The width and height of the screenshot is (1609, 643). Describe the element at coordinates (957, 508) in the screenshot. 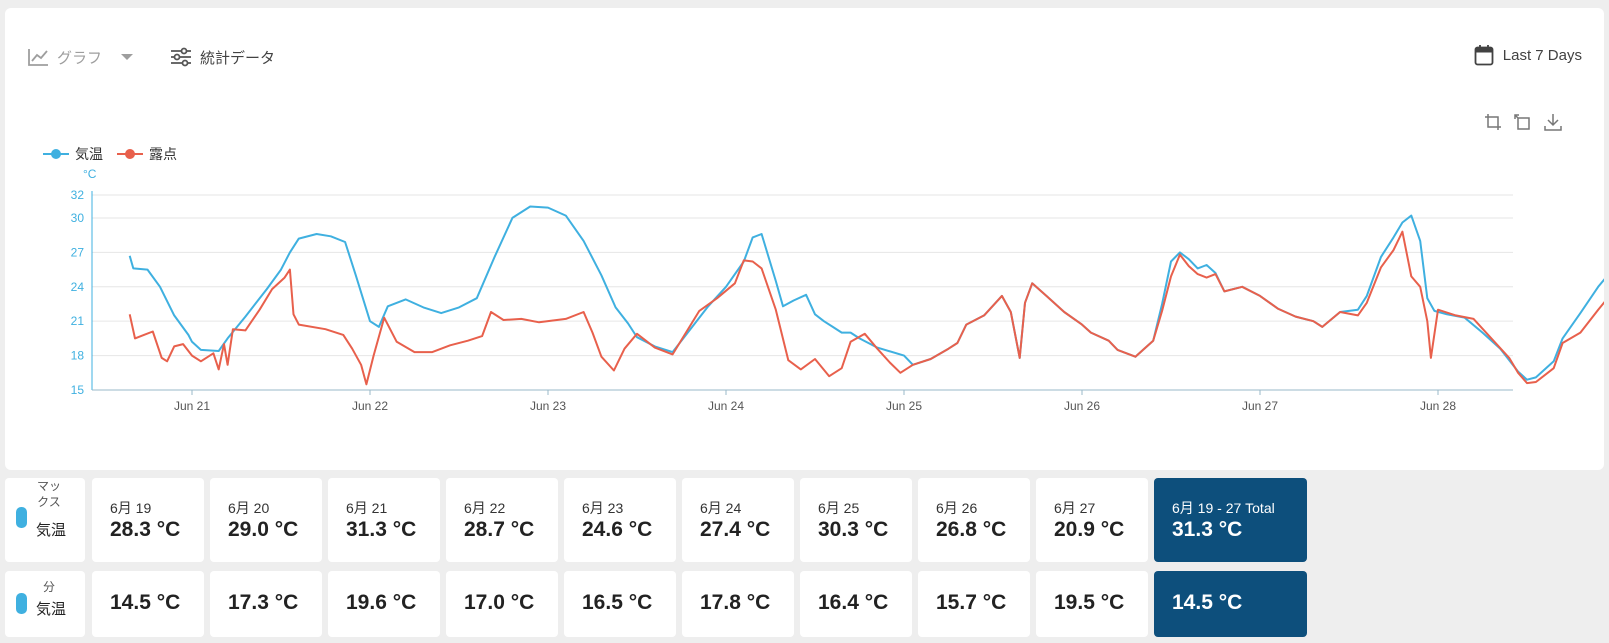

I see `stat-cell-date: 6月 26` at that location.